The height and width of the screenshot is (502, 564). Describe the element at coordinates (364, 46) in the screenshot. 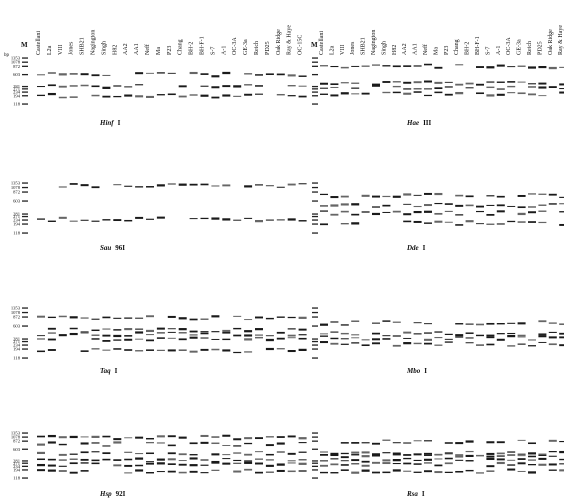

I see `lane-label-shb21: SHB21` at that location.